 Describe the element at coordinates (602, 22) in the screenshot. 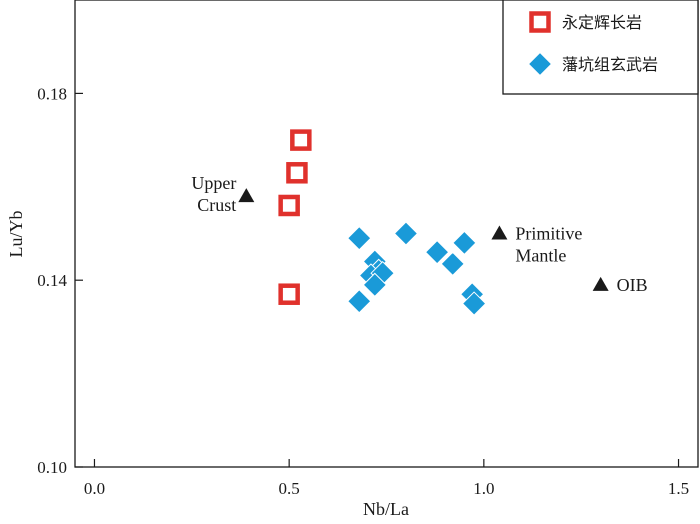

I see `legend-label: 永定辉长岩` at that location.